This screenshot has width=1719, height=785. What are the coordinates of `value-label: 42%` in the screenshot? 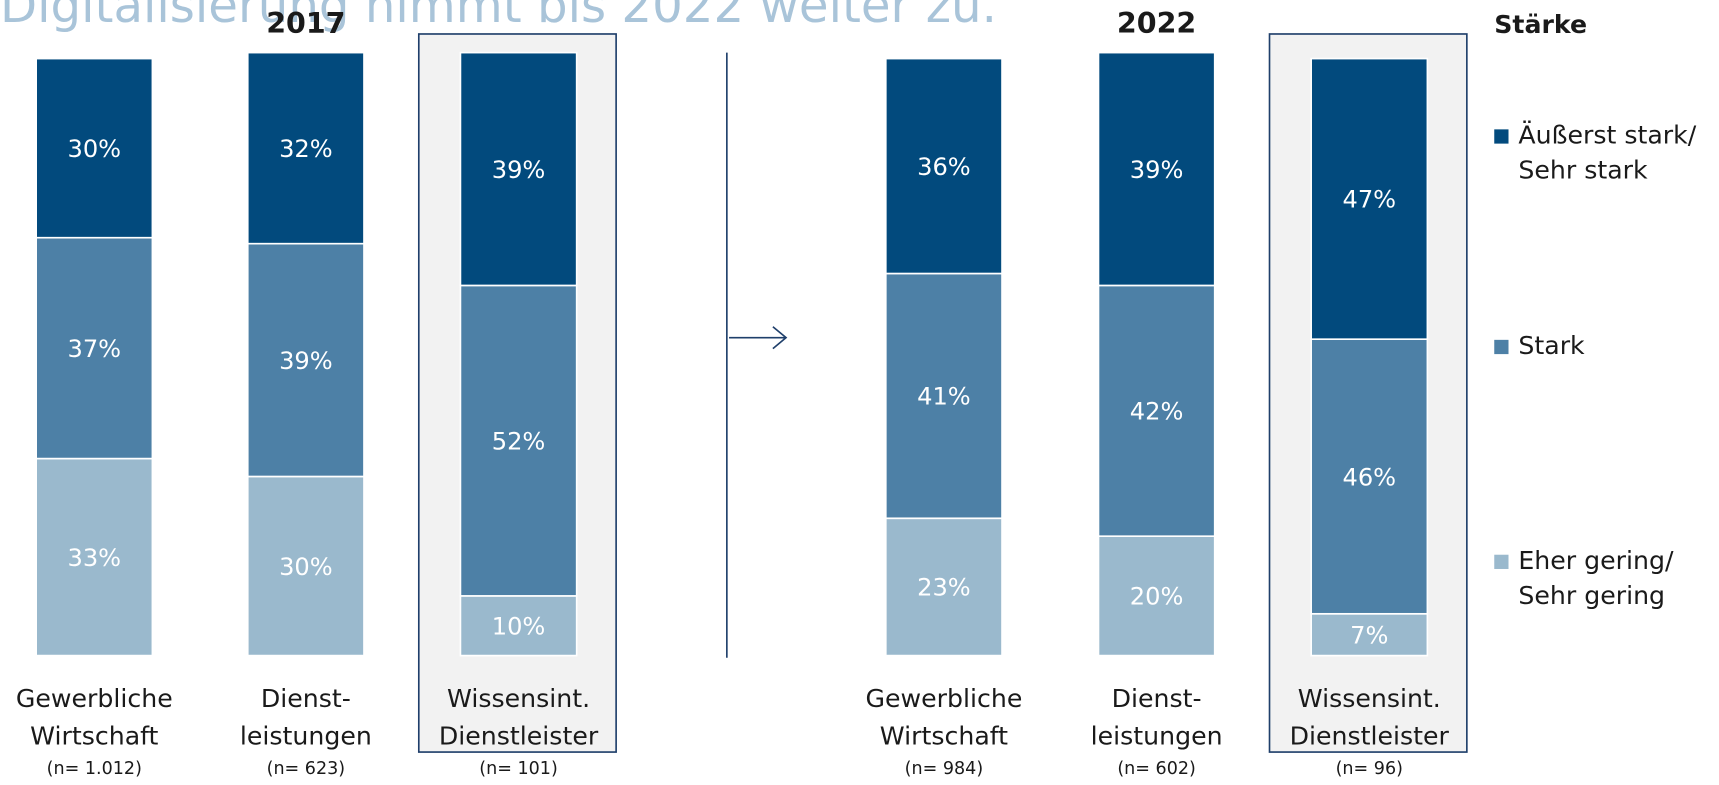 It's located at (1157, 412).